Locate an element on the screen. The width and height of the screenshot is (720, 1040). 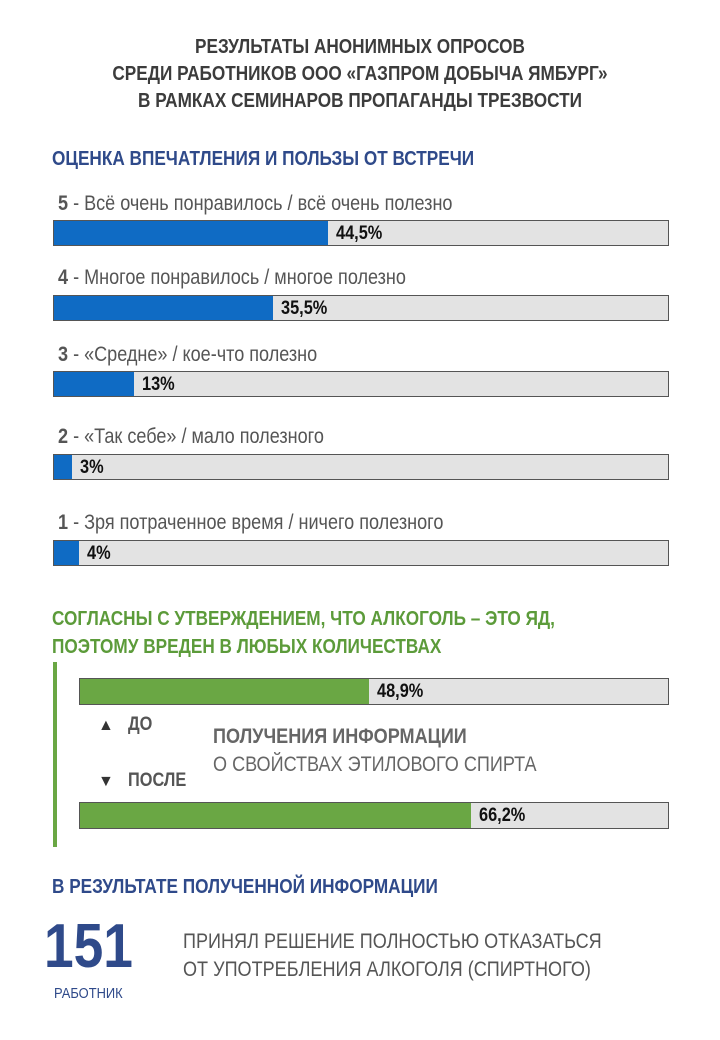
rating-bar-value: 35,5% is located at coordinates (304, 308).